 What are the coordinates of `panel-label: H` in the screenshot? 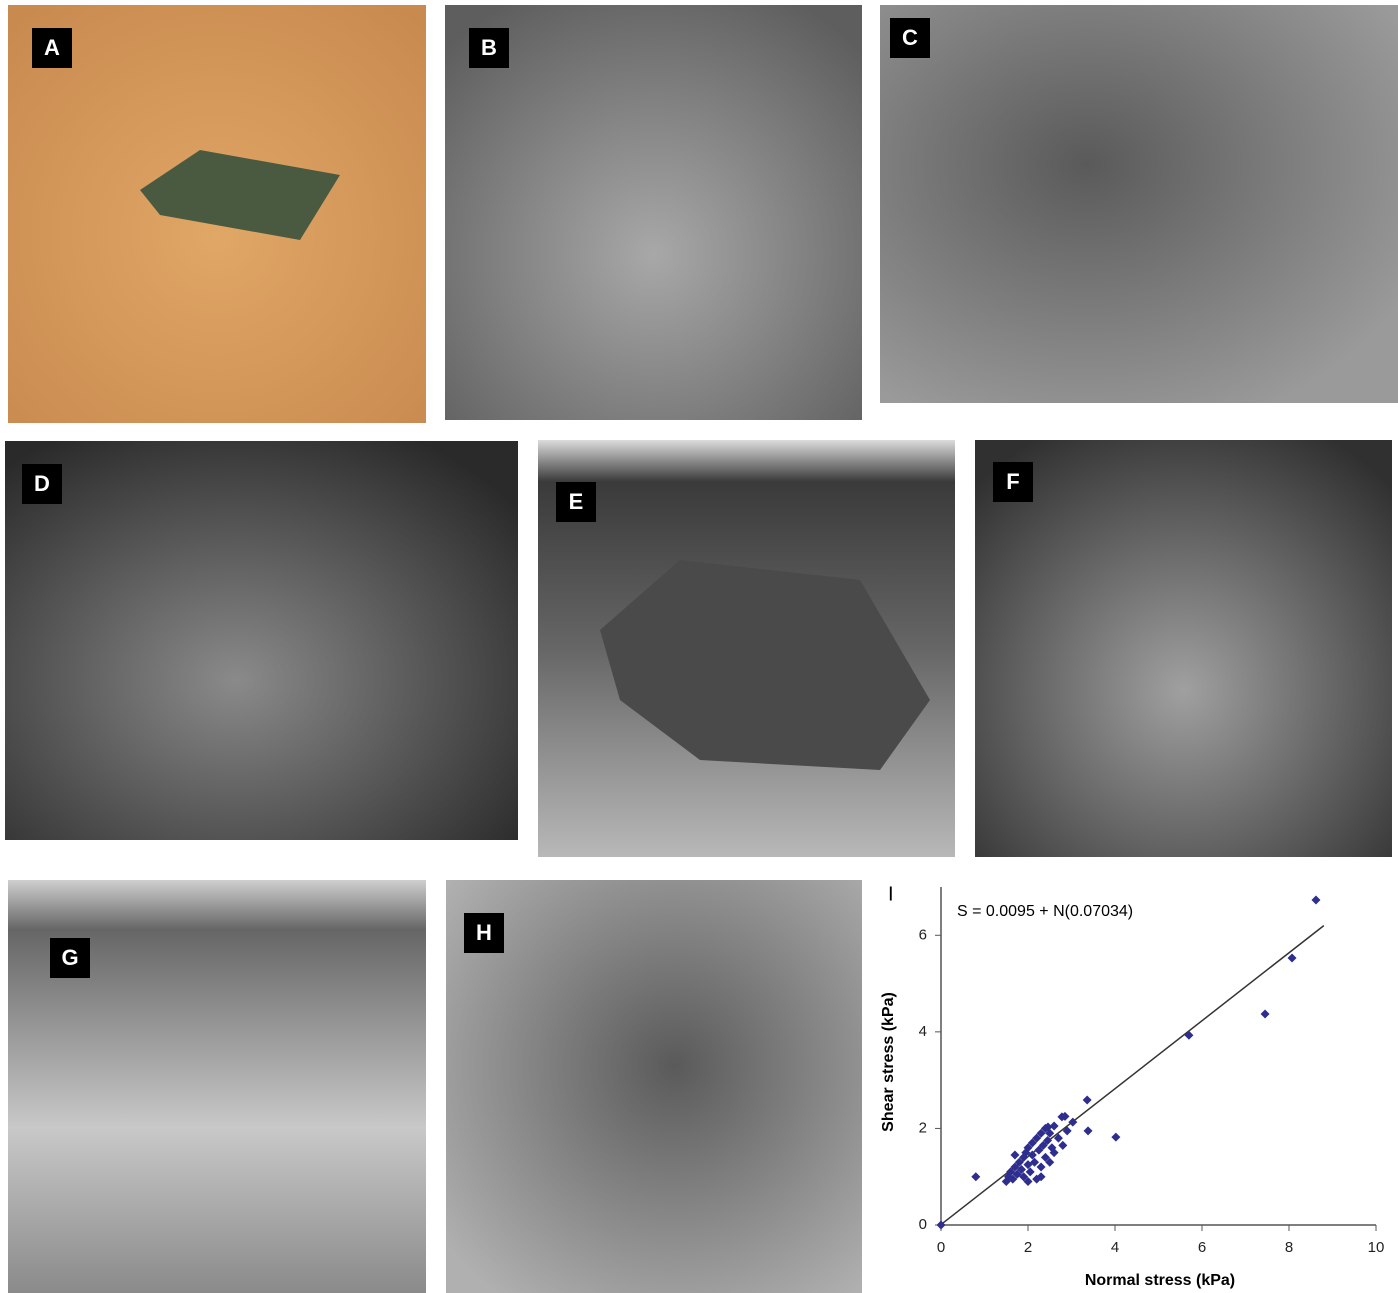 It's located at (484, 932).